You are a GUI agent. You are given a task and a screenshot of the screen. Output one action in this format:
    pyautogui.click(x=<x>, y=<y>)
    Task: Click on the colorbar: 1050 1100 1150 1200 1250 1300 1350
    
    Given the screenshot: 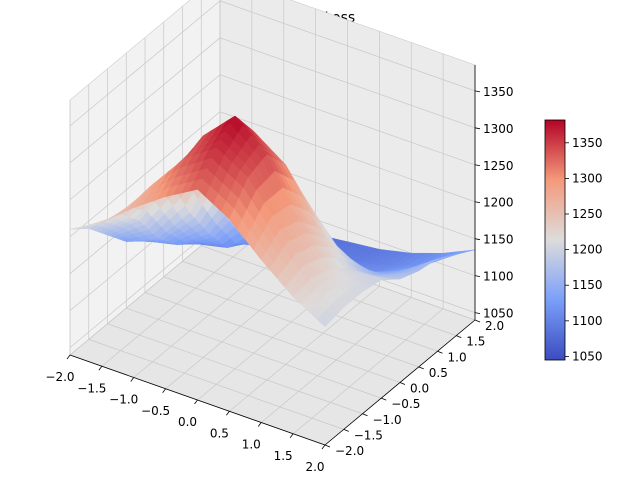 What is the action you would take?
    pyautogui.click(x=573, y=241)
    